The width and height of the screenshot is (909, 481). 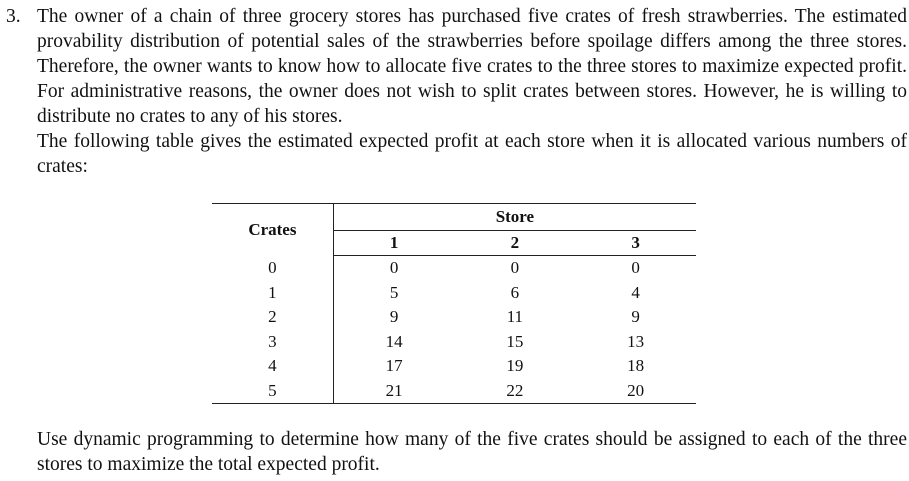 What do you see at coordinates (273, 268) in the screenshot?
I see `crates-cell: 0` at bounding box center [273, 268].